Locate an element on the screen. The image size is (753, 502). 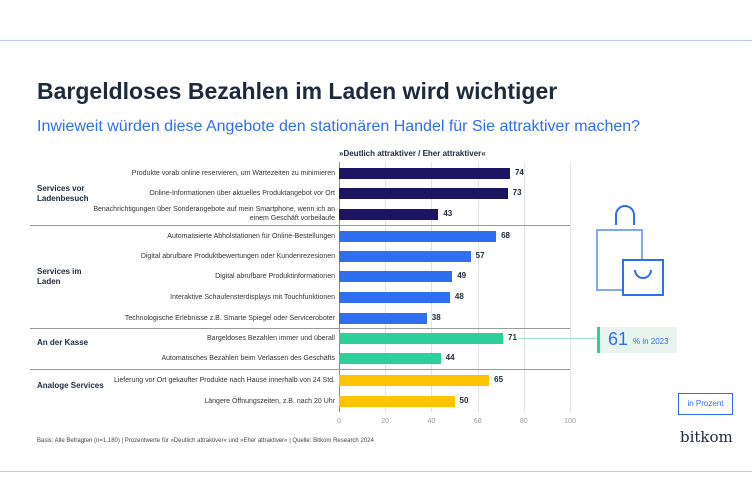
annotation-value: 61 is located at coordinates (618, 339).